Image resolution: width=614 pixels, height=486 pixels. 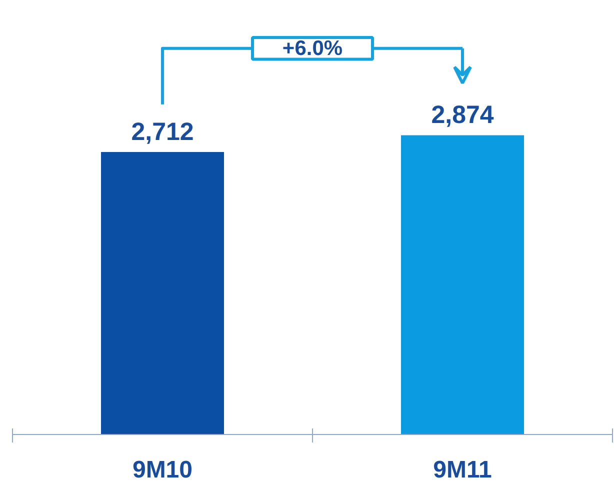 I want to click on x-tick-label: 9M11, so click(x=462, y=470).